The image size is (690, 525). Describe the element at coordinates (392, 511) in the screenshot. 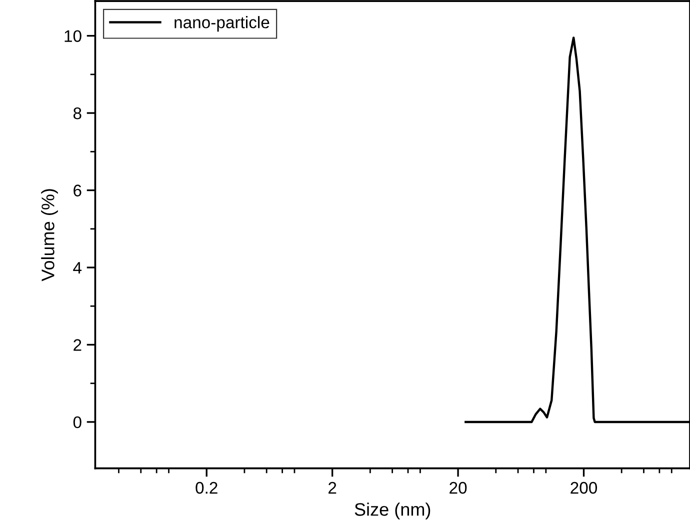

I see `x-axis-title: Size (nm)` at that location.